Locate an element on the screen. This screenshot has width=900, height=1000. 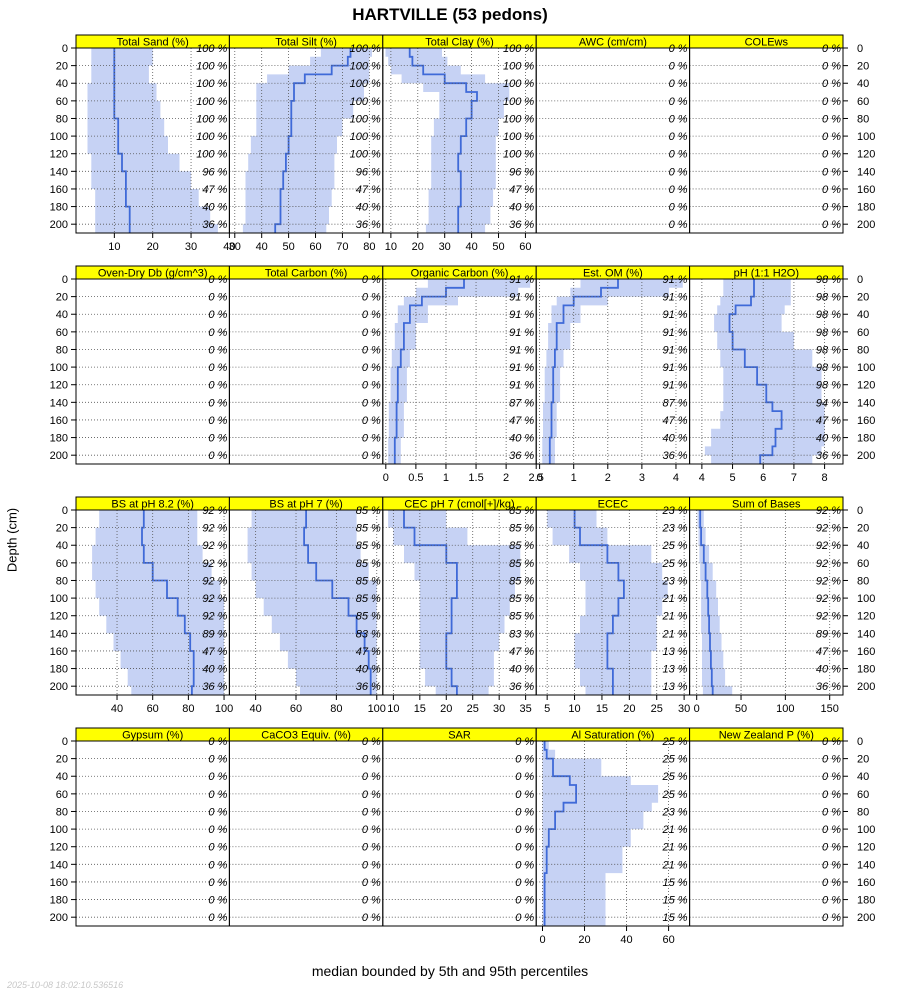
percent-label: 13 % is located at coordinates (675, 652).